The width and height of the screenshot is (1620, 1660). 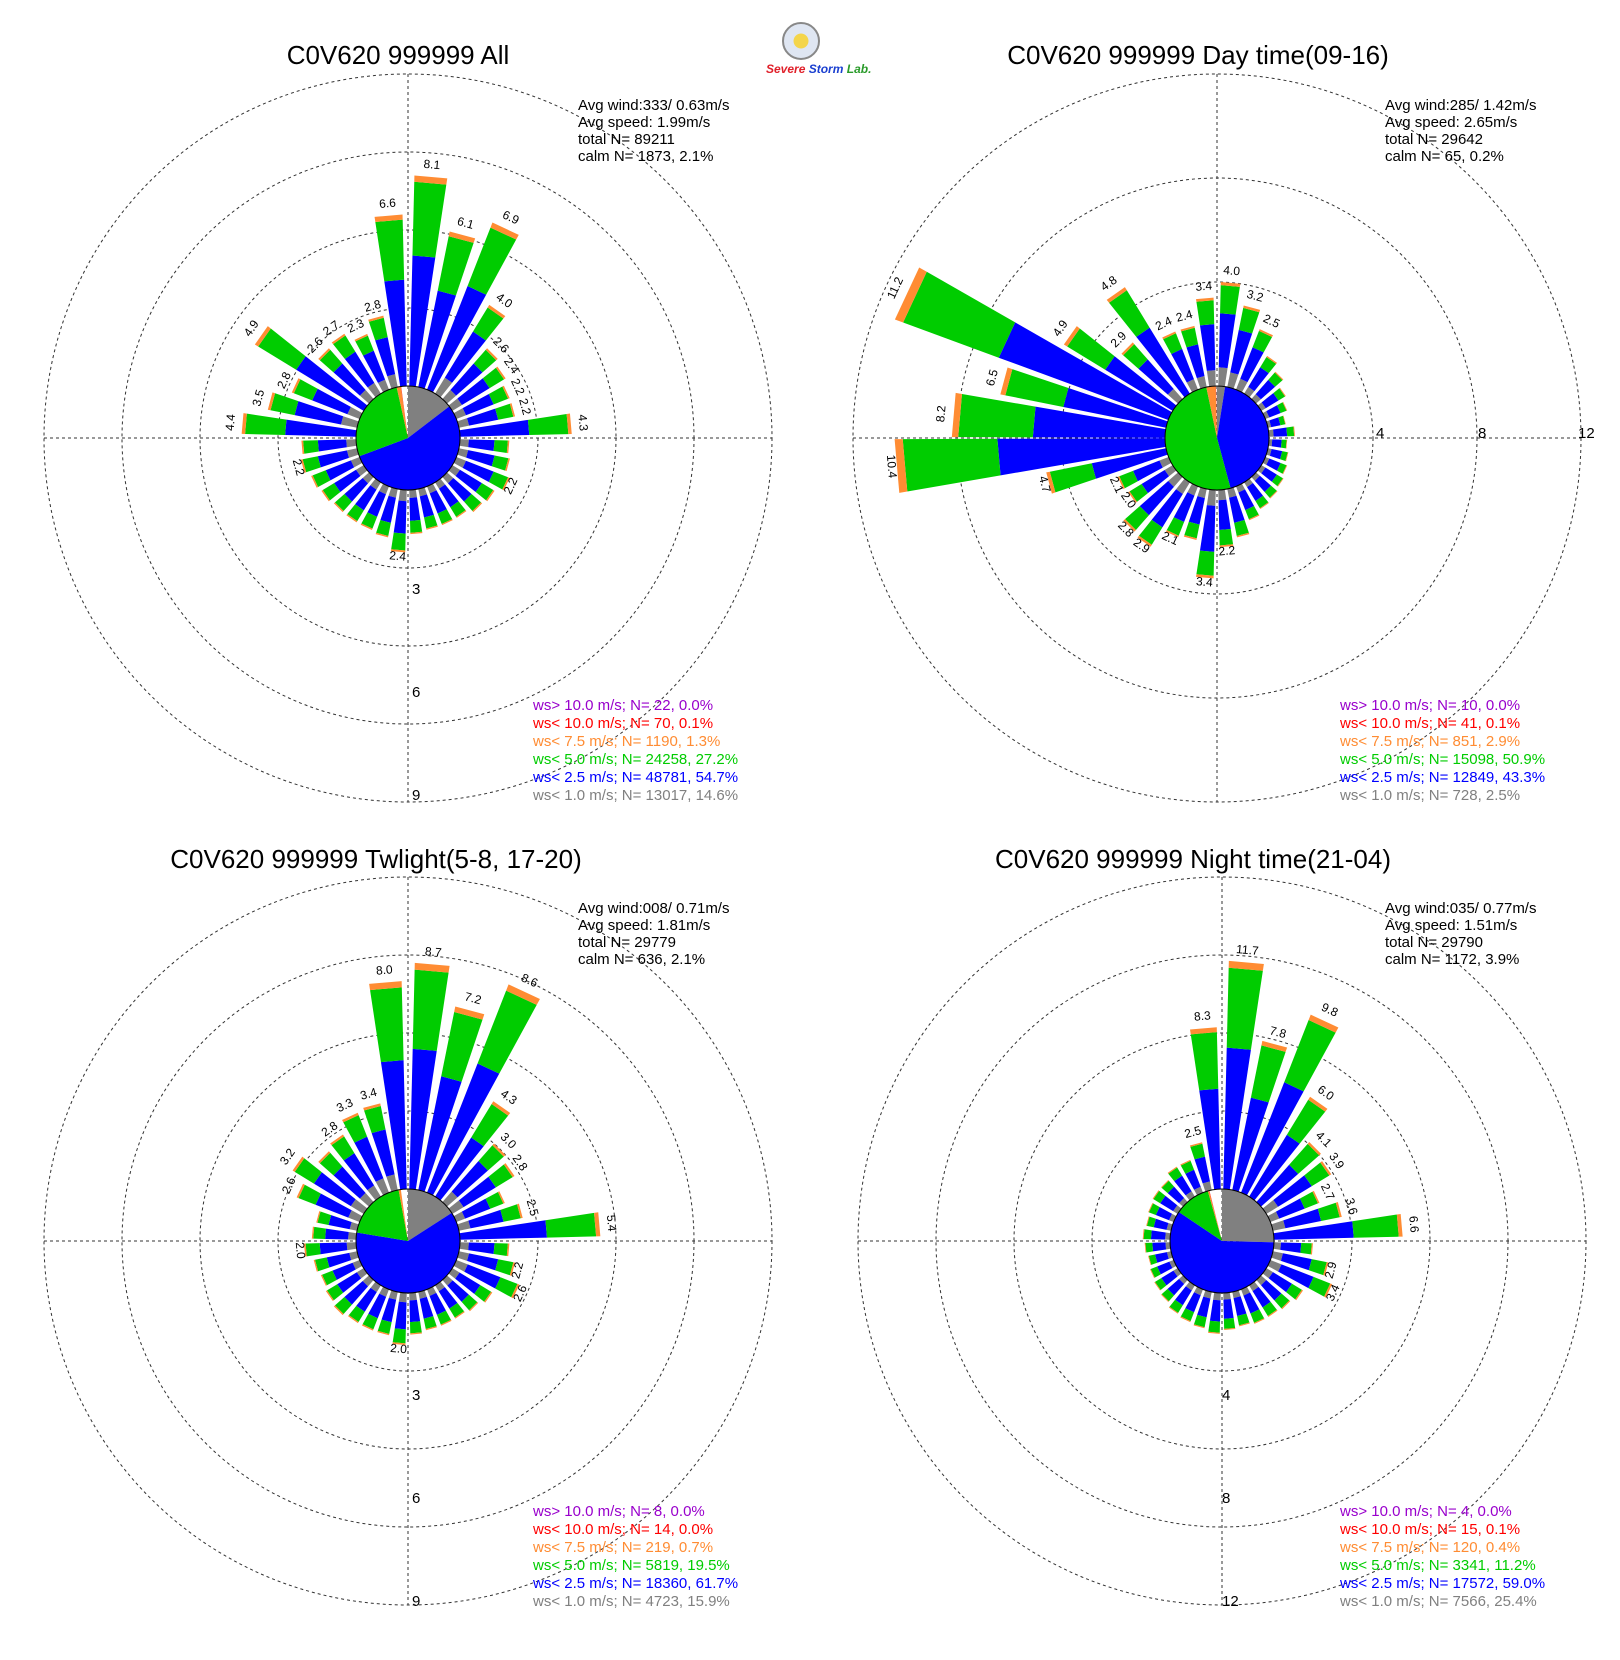 I want to click on ring-label: 3, so click(x=416, y=589).